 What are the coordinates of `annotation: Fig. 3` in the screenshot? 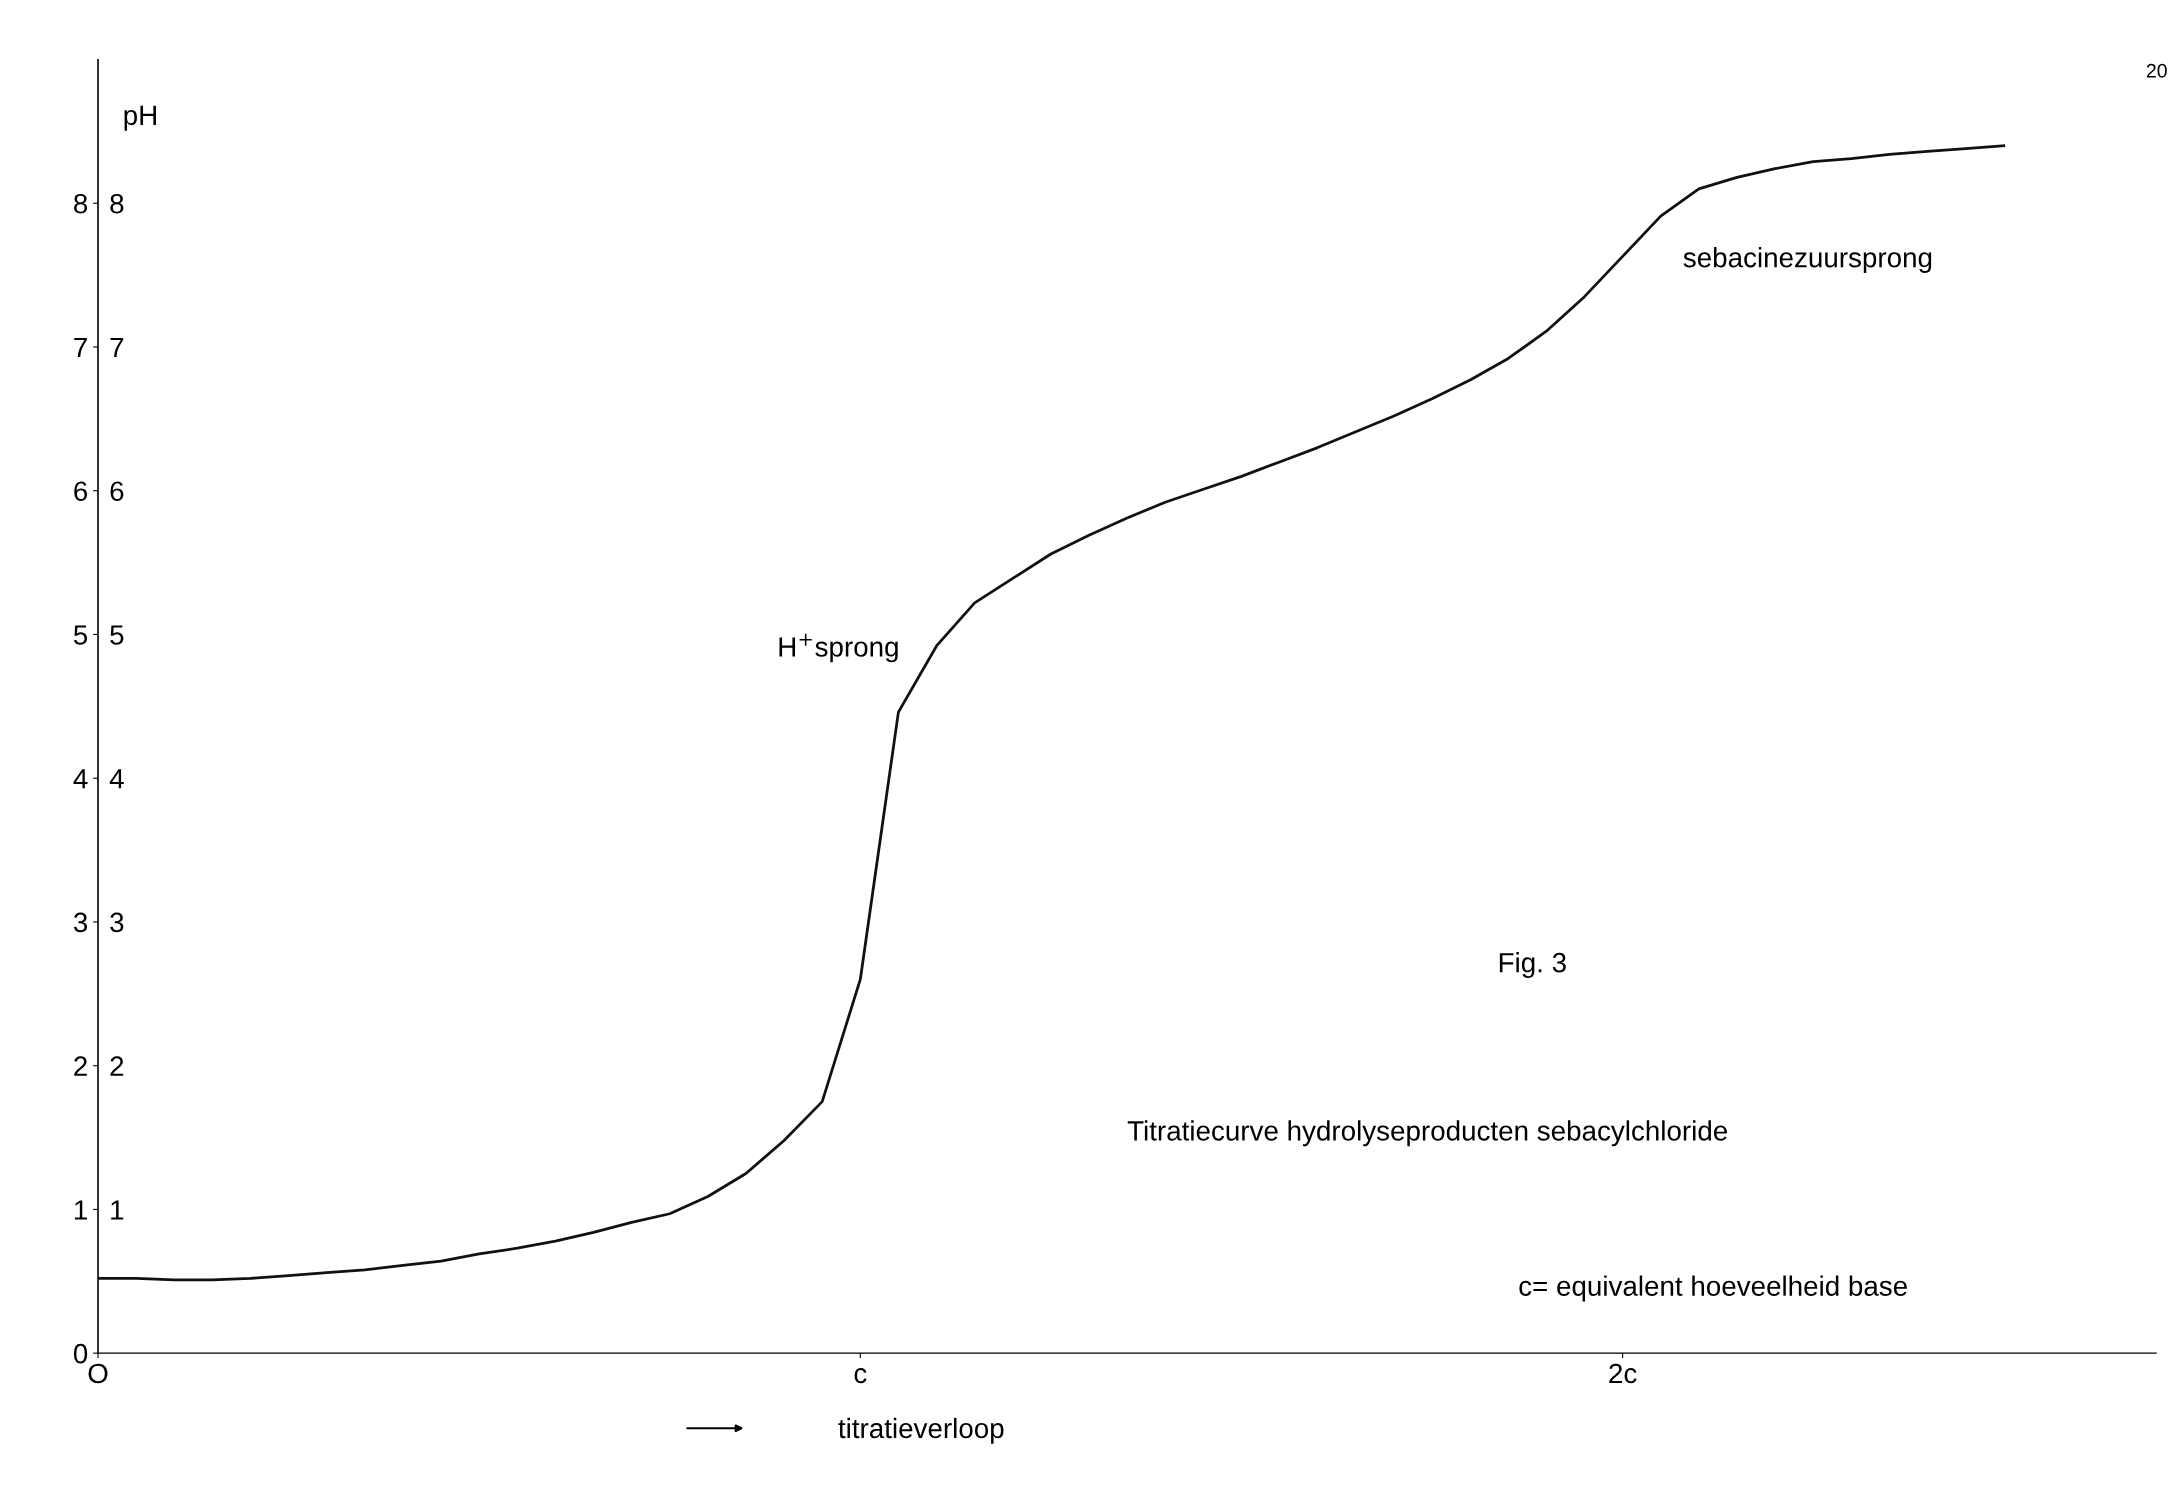 It's located at (1532, 965).